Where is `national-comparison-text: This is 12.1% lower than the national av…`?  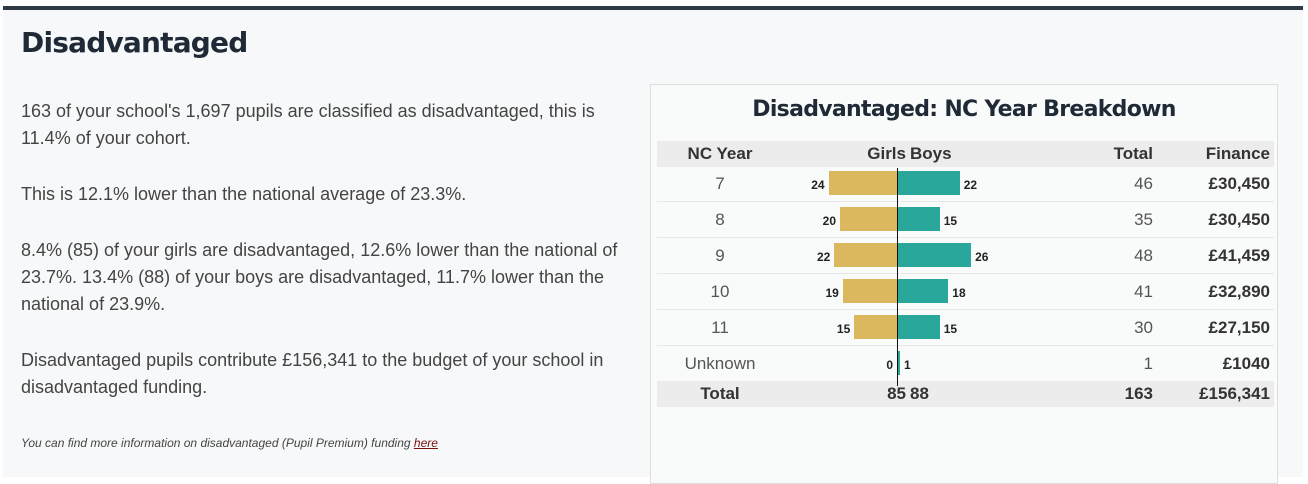 national-comparison-text: This is 12.1% lower than the national av… is located at coordinates (244, 194).